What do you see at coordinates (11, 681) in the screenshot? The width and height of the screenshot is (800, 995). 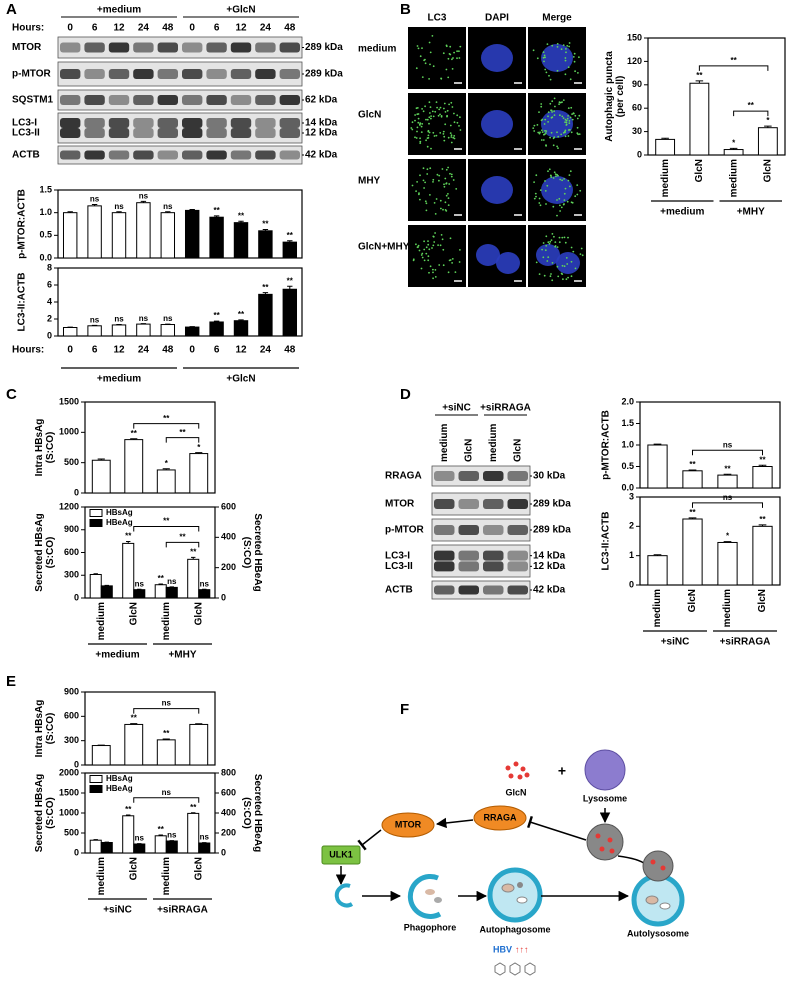 I see `panel-label: E` at bounding box center [11, 681].